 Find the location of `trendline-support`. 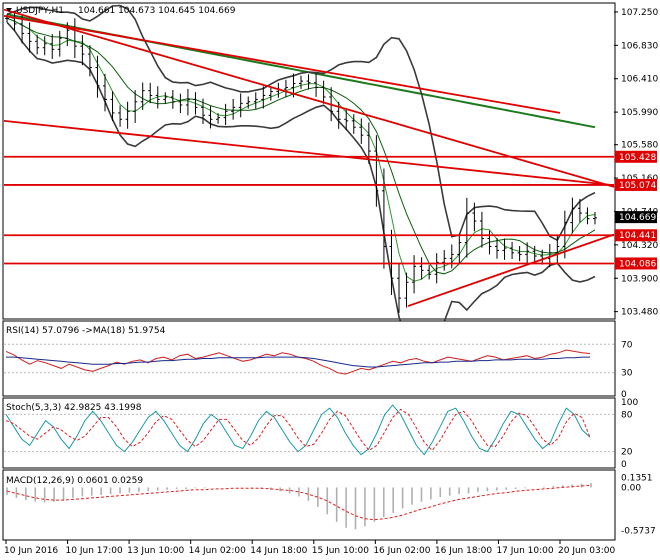

trendline-support is located at coordinates (511, 270).